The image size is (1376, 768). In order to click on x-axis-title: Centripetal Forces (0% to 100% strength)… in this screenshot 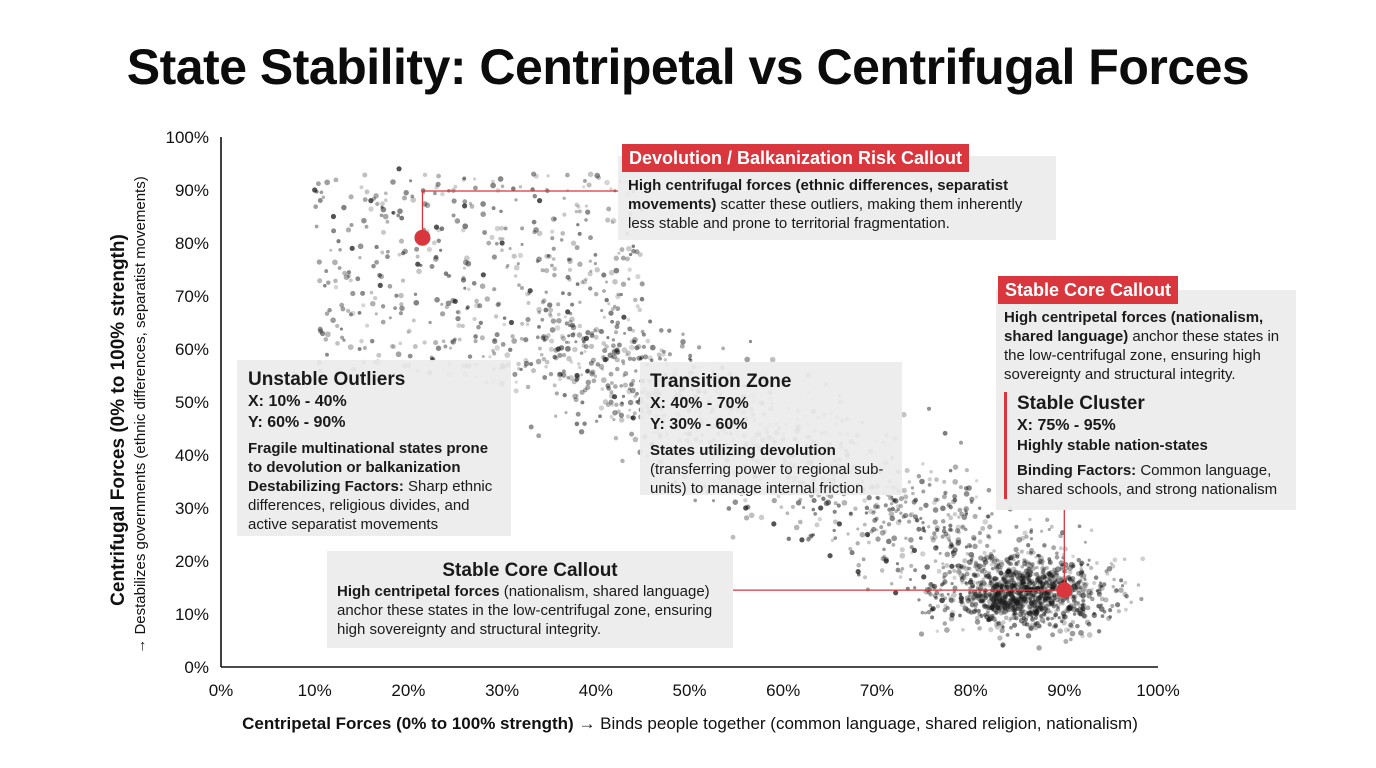, I will do `click(690, 723)`.